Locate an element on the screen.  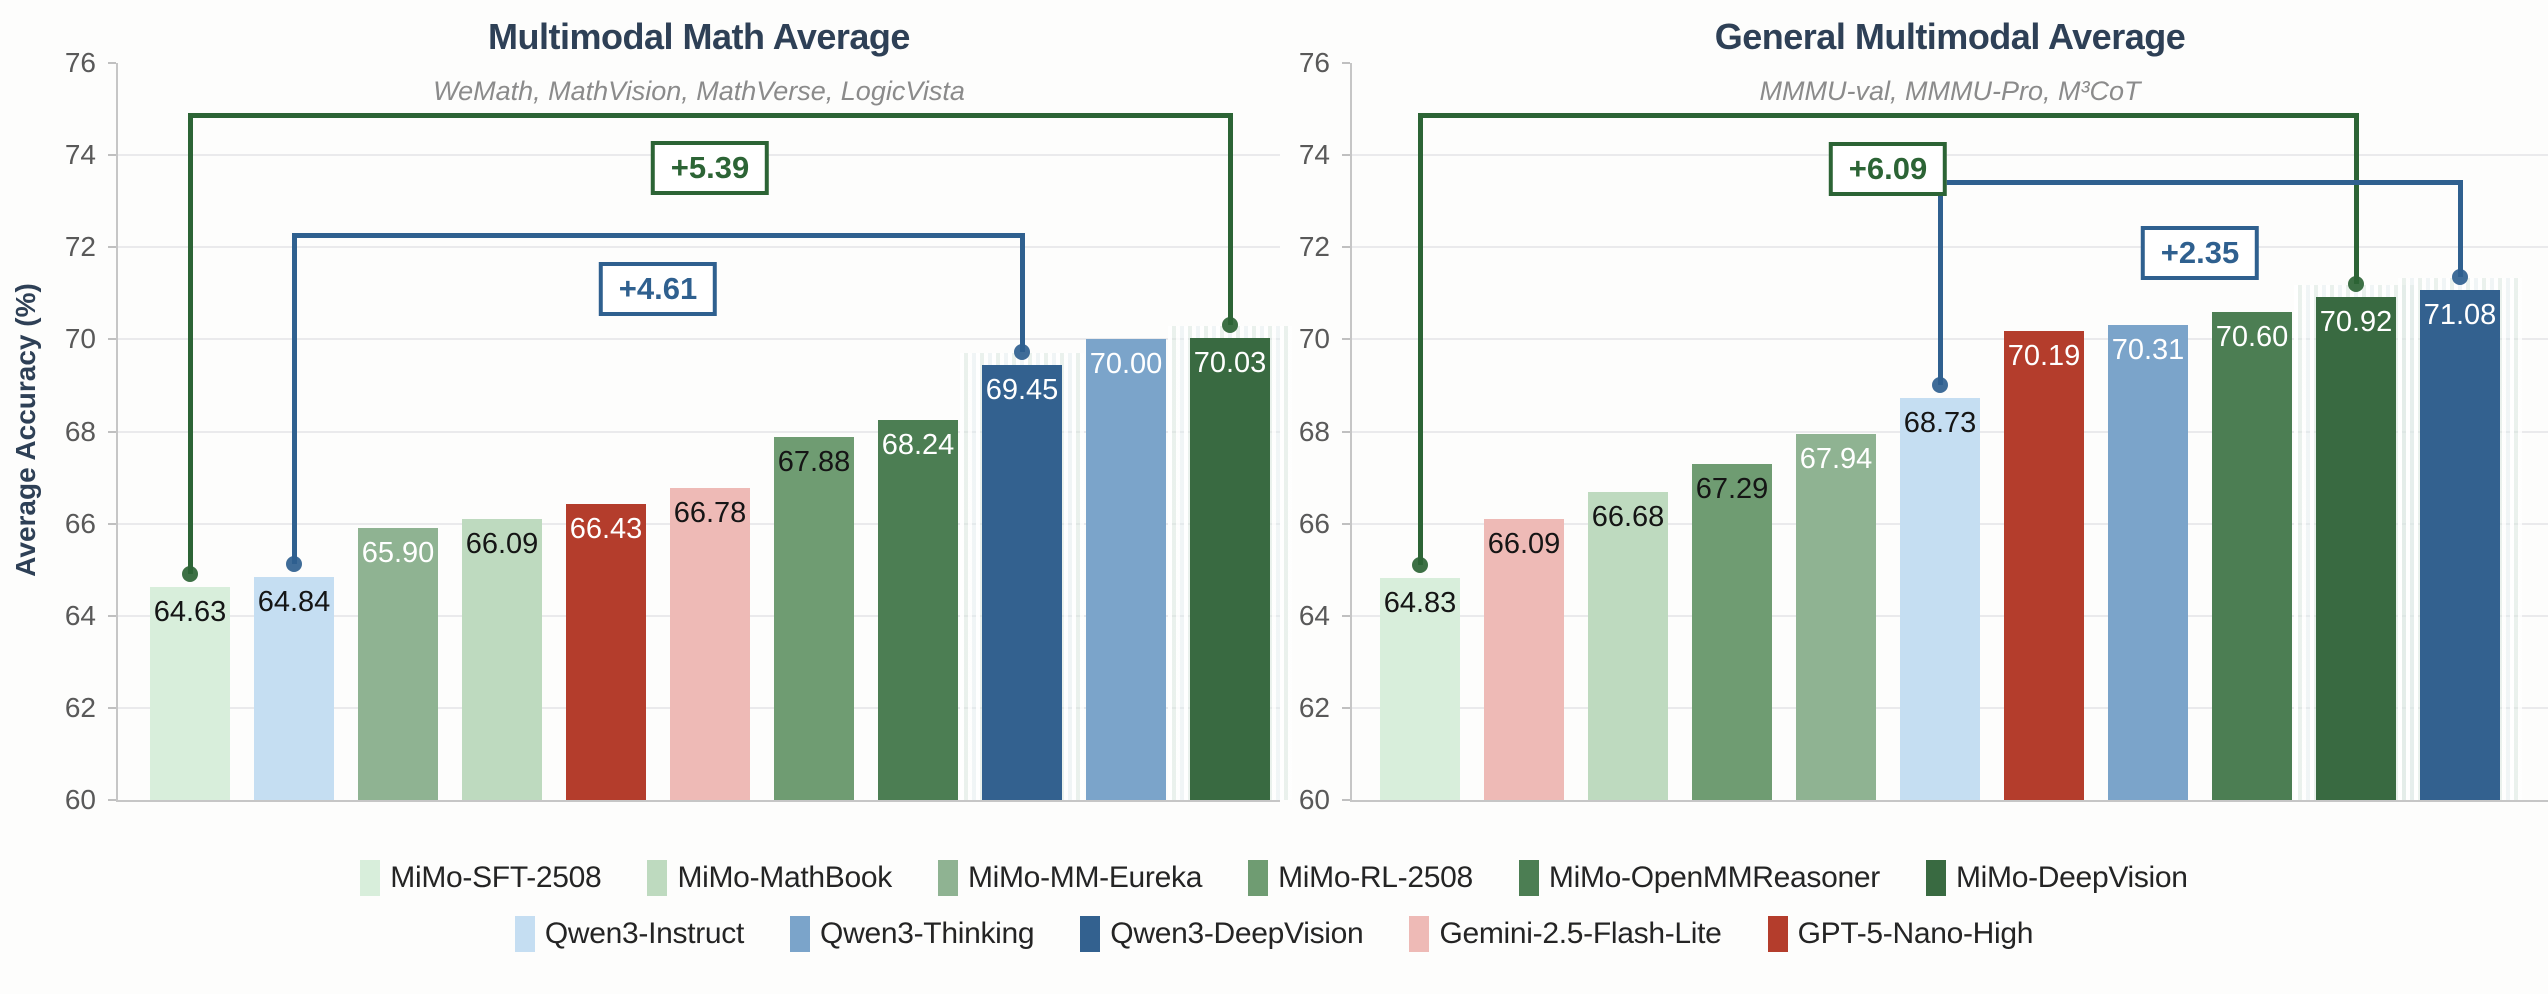
bar-value-label: 70.00 is located at coordinates (1126, 364).